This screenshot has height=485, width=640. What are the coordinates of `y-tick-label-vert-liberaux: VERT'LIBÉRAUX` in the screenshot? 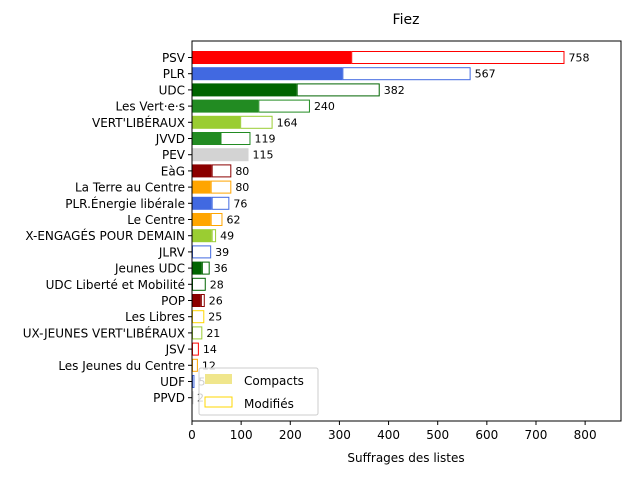 It's located at (138, 122).